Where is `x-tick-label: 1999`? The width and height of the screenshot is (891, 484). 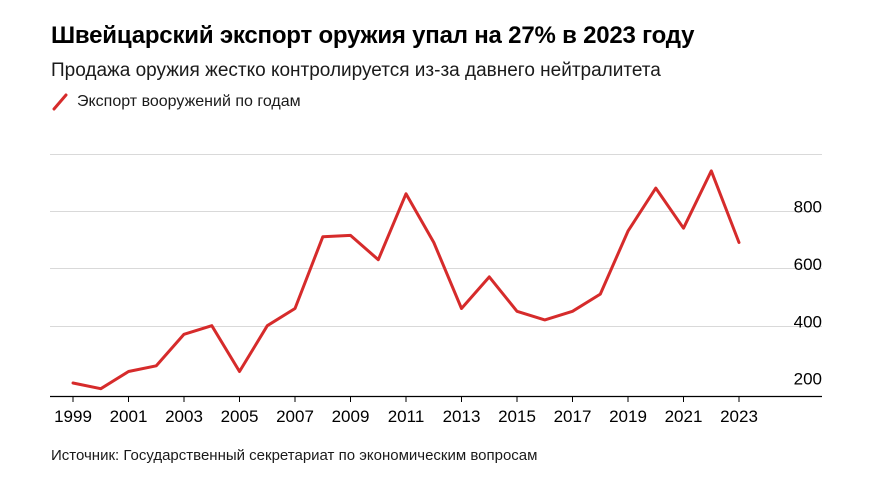
x-tick-label: 1999 is located at coordinates (73, 416).